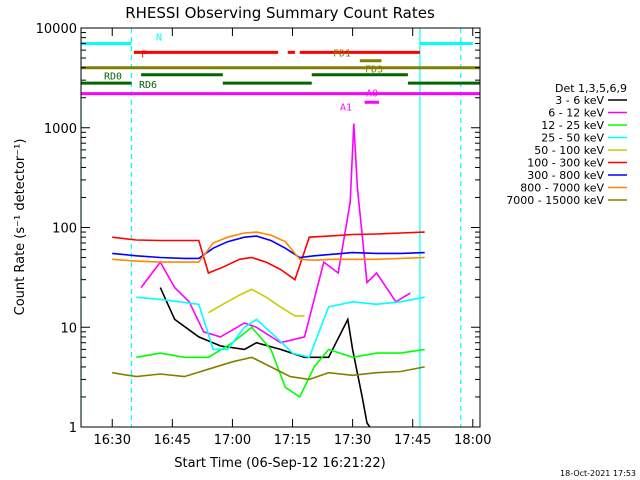 The height and width of the screenshot is (480, 640). I want to click on x-axis-label: Start Time (06-Sep-12 16:21:22), so click(279, 463).